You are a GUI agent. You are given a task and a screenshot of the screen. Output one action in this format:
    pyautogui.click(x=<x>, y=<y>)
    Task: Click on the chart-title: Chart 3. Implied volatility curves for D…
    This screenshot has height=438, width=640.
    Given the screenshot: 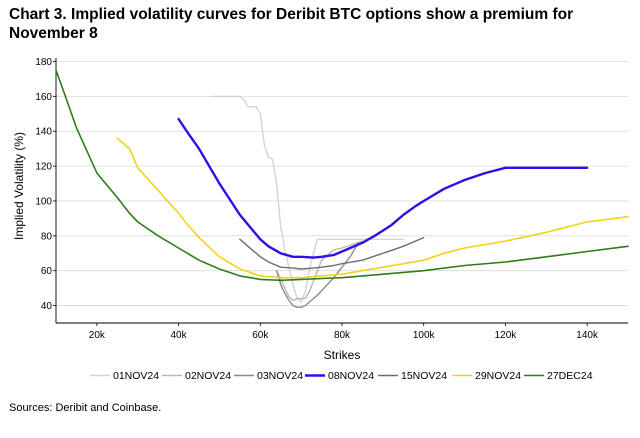 What is the action you would take?
    pyautogui.click(x=291, y=24)
    